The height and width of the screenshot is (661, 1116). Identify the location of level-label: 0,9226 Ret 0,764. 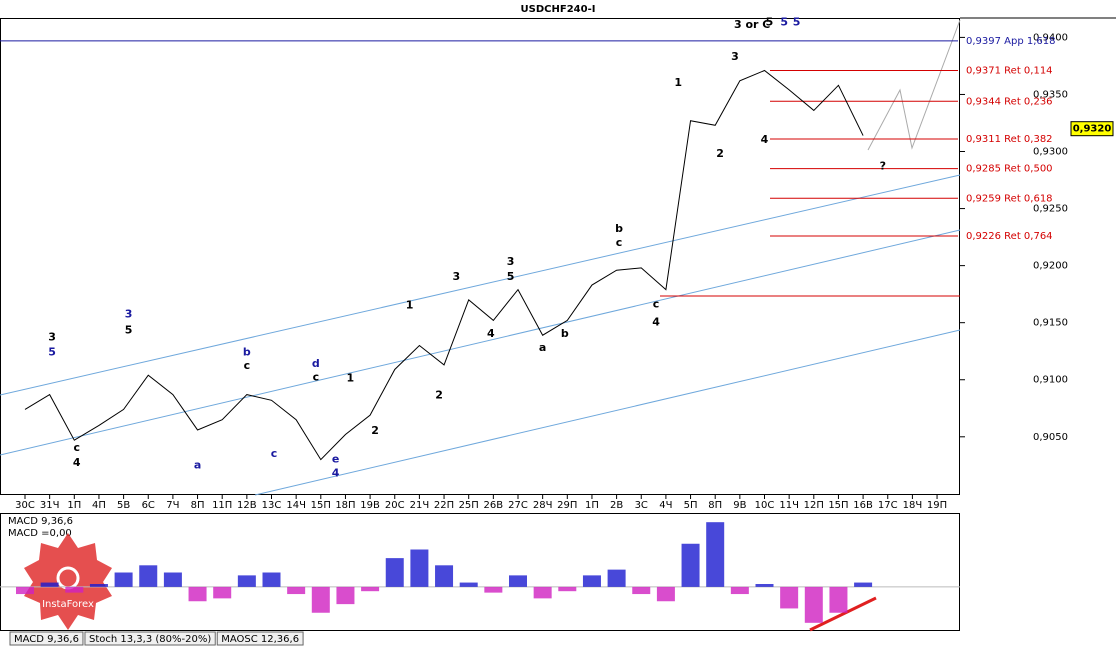
(1009, 236).